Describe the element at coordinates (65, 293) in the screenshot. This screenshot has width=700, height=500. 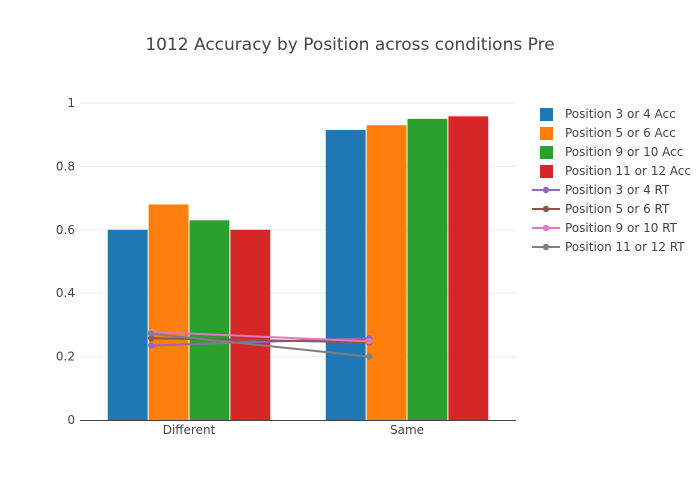
I see `y-tick-label: 0.4` at that location.